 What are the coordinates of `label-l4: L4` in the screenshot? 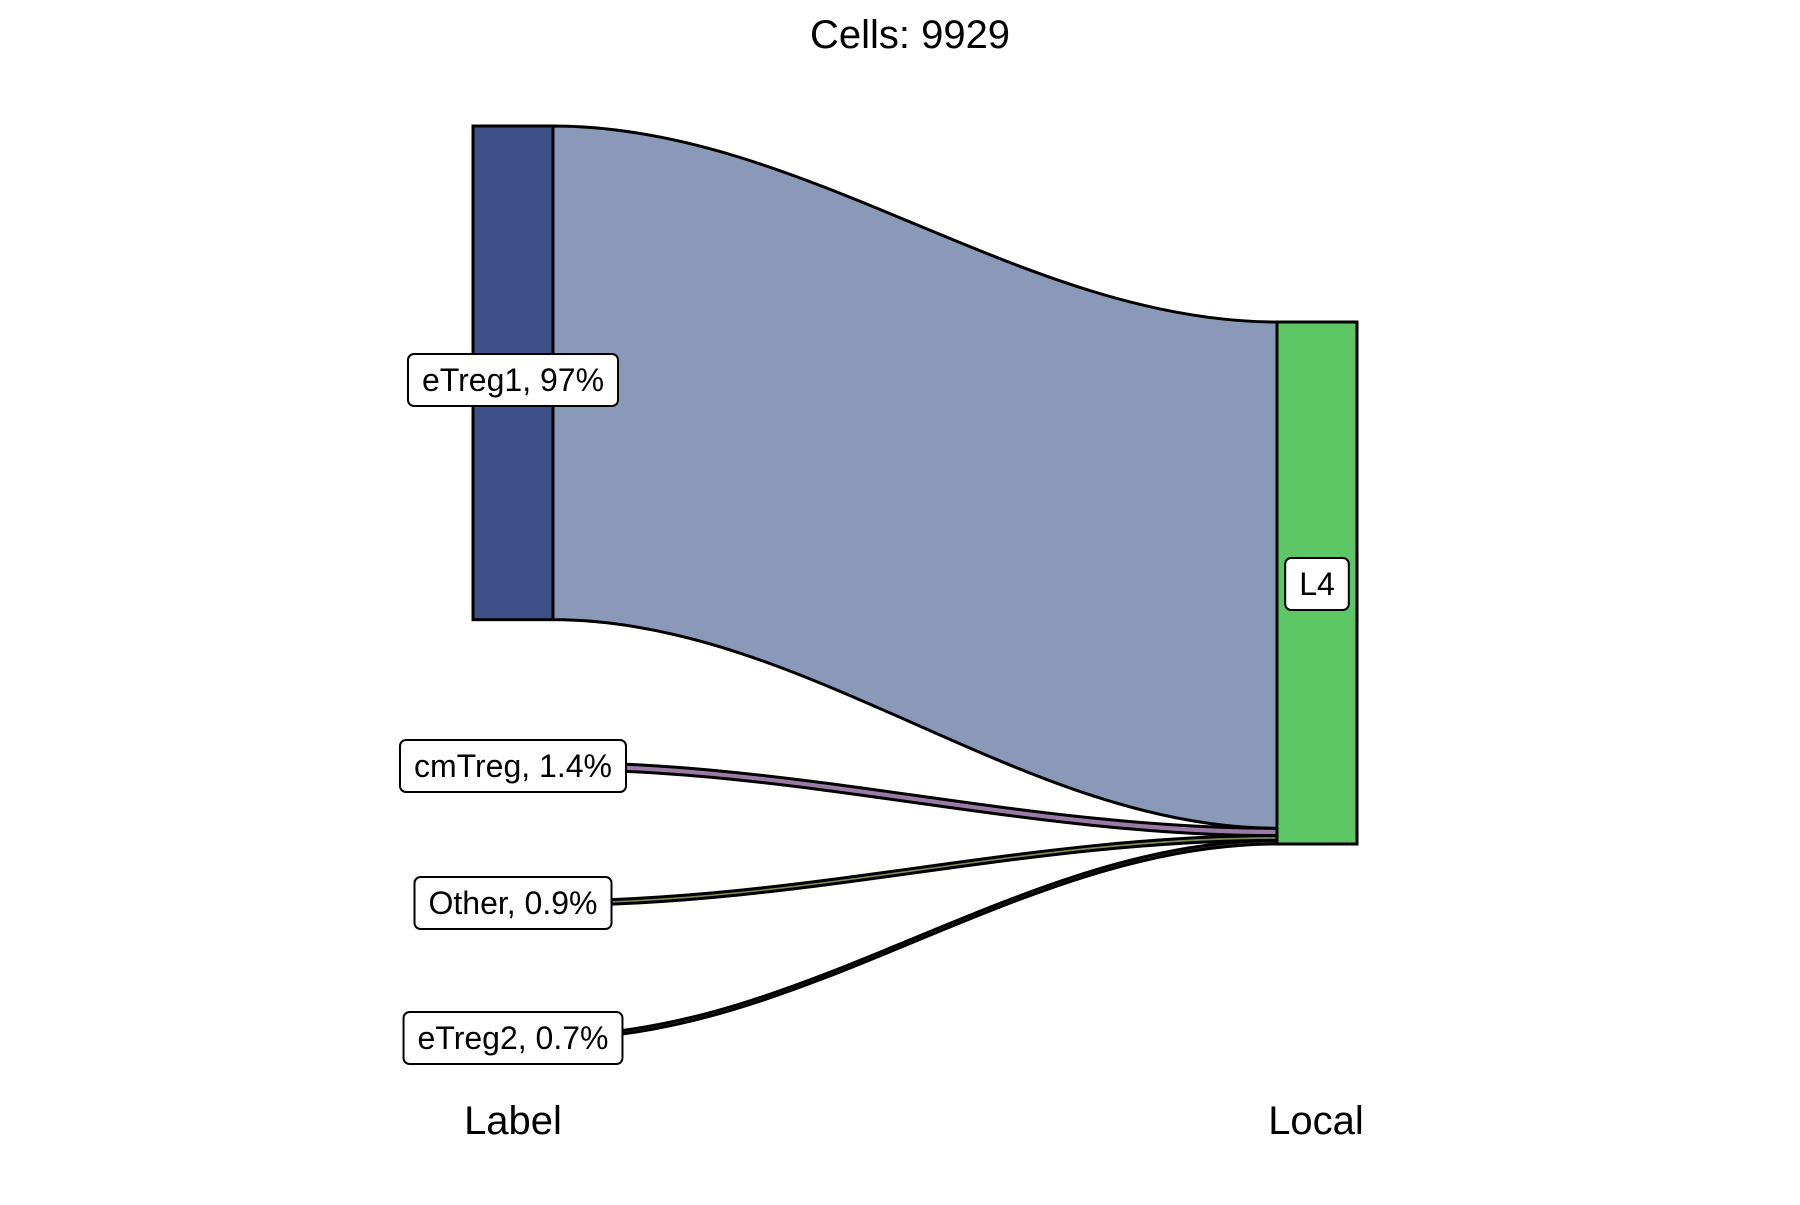 It's located at (1317, 584).